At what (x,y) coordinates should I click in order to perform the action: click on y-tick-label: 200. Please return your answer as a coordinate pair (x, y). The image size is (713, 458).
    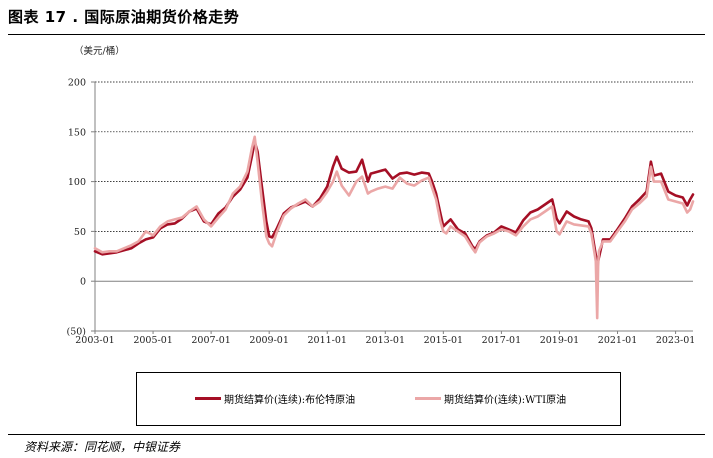
    Looking at the image, I should click on (77, 83).